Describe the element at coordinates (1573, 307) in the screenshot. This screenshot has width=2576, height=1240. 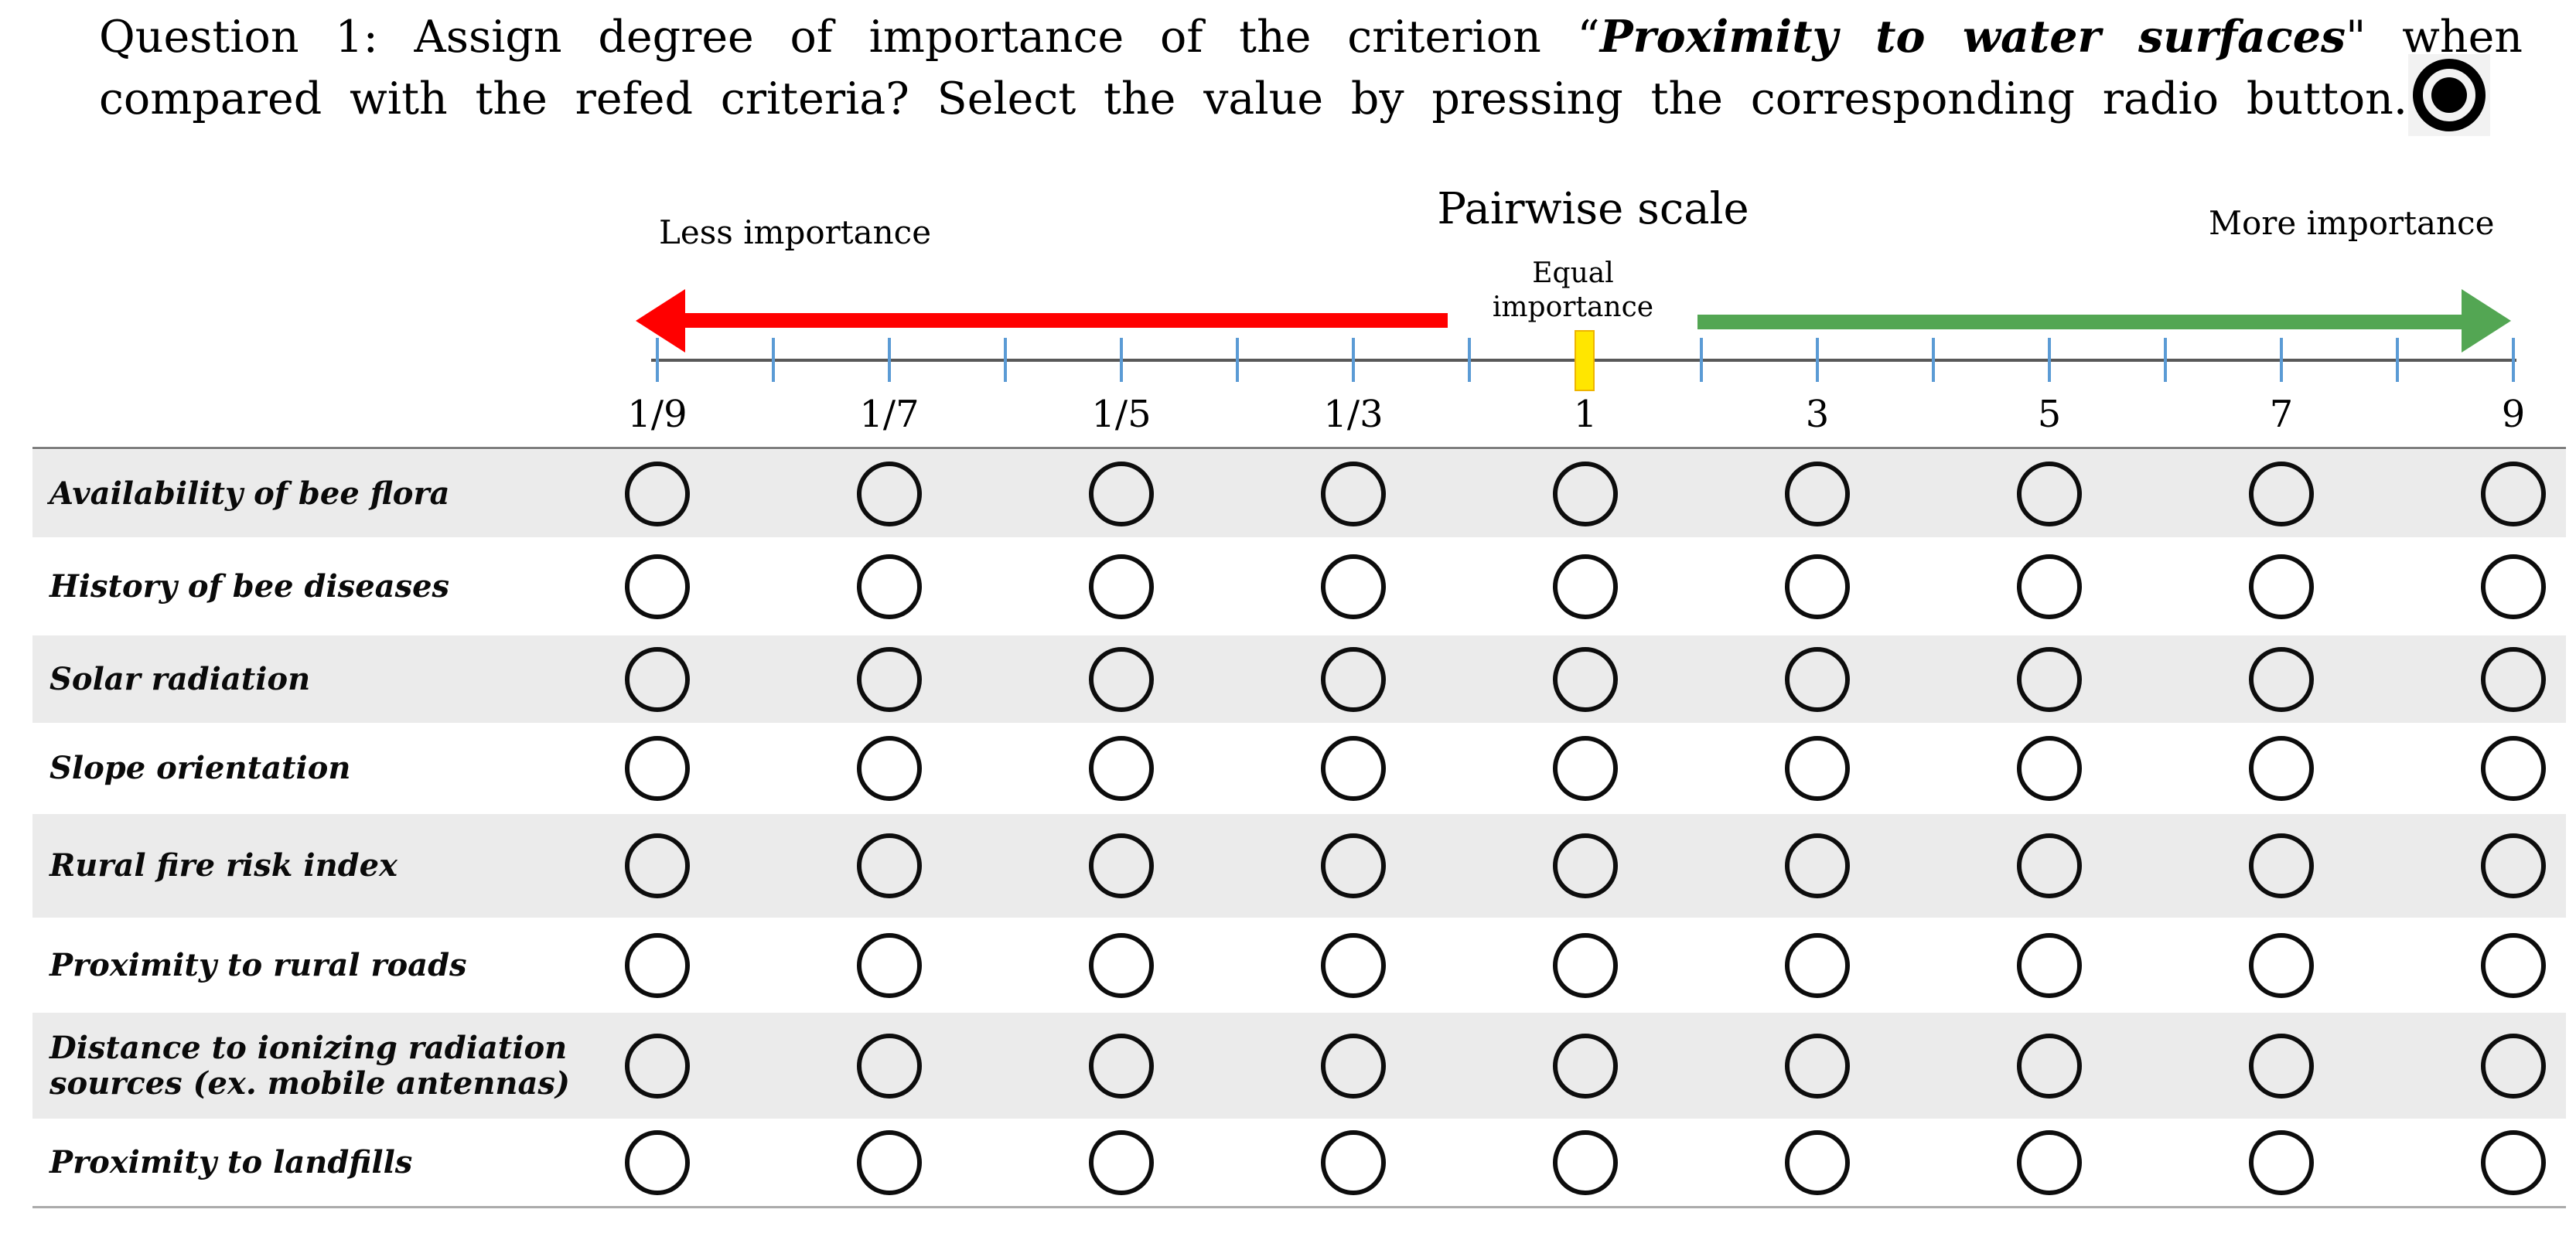
I see `equal-importance-label-line2: importance` at that location.